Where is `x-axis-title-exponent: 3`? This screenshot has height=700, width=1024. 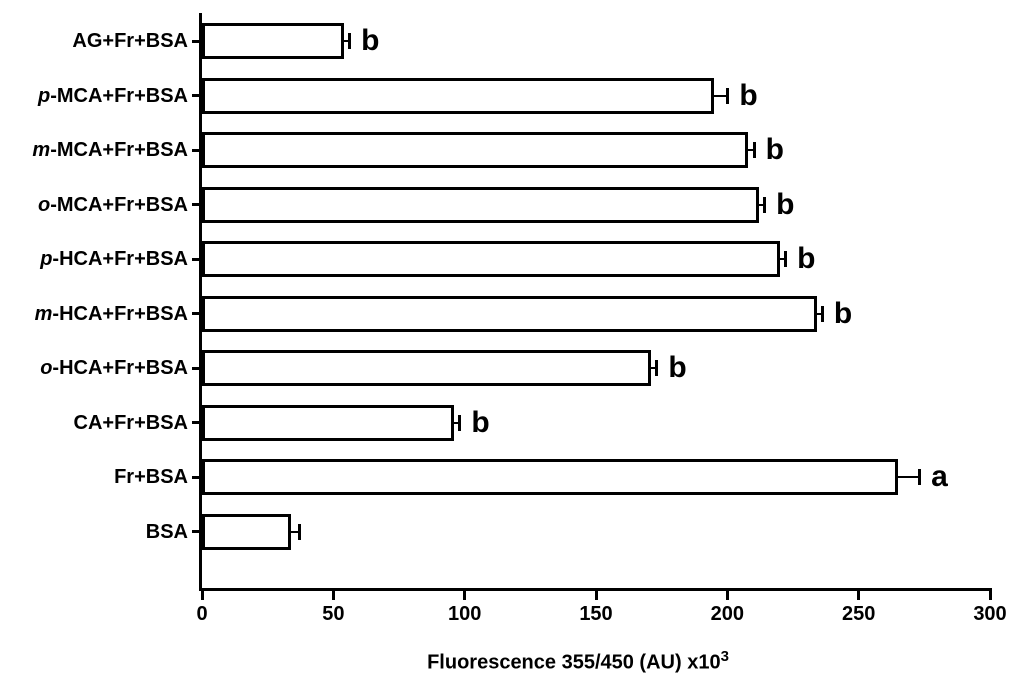 x-axis-title-exponent: 3 is located at coordinates (724, 656).